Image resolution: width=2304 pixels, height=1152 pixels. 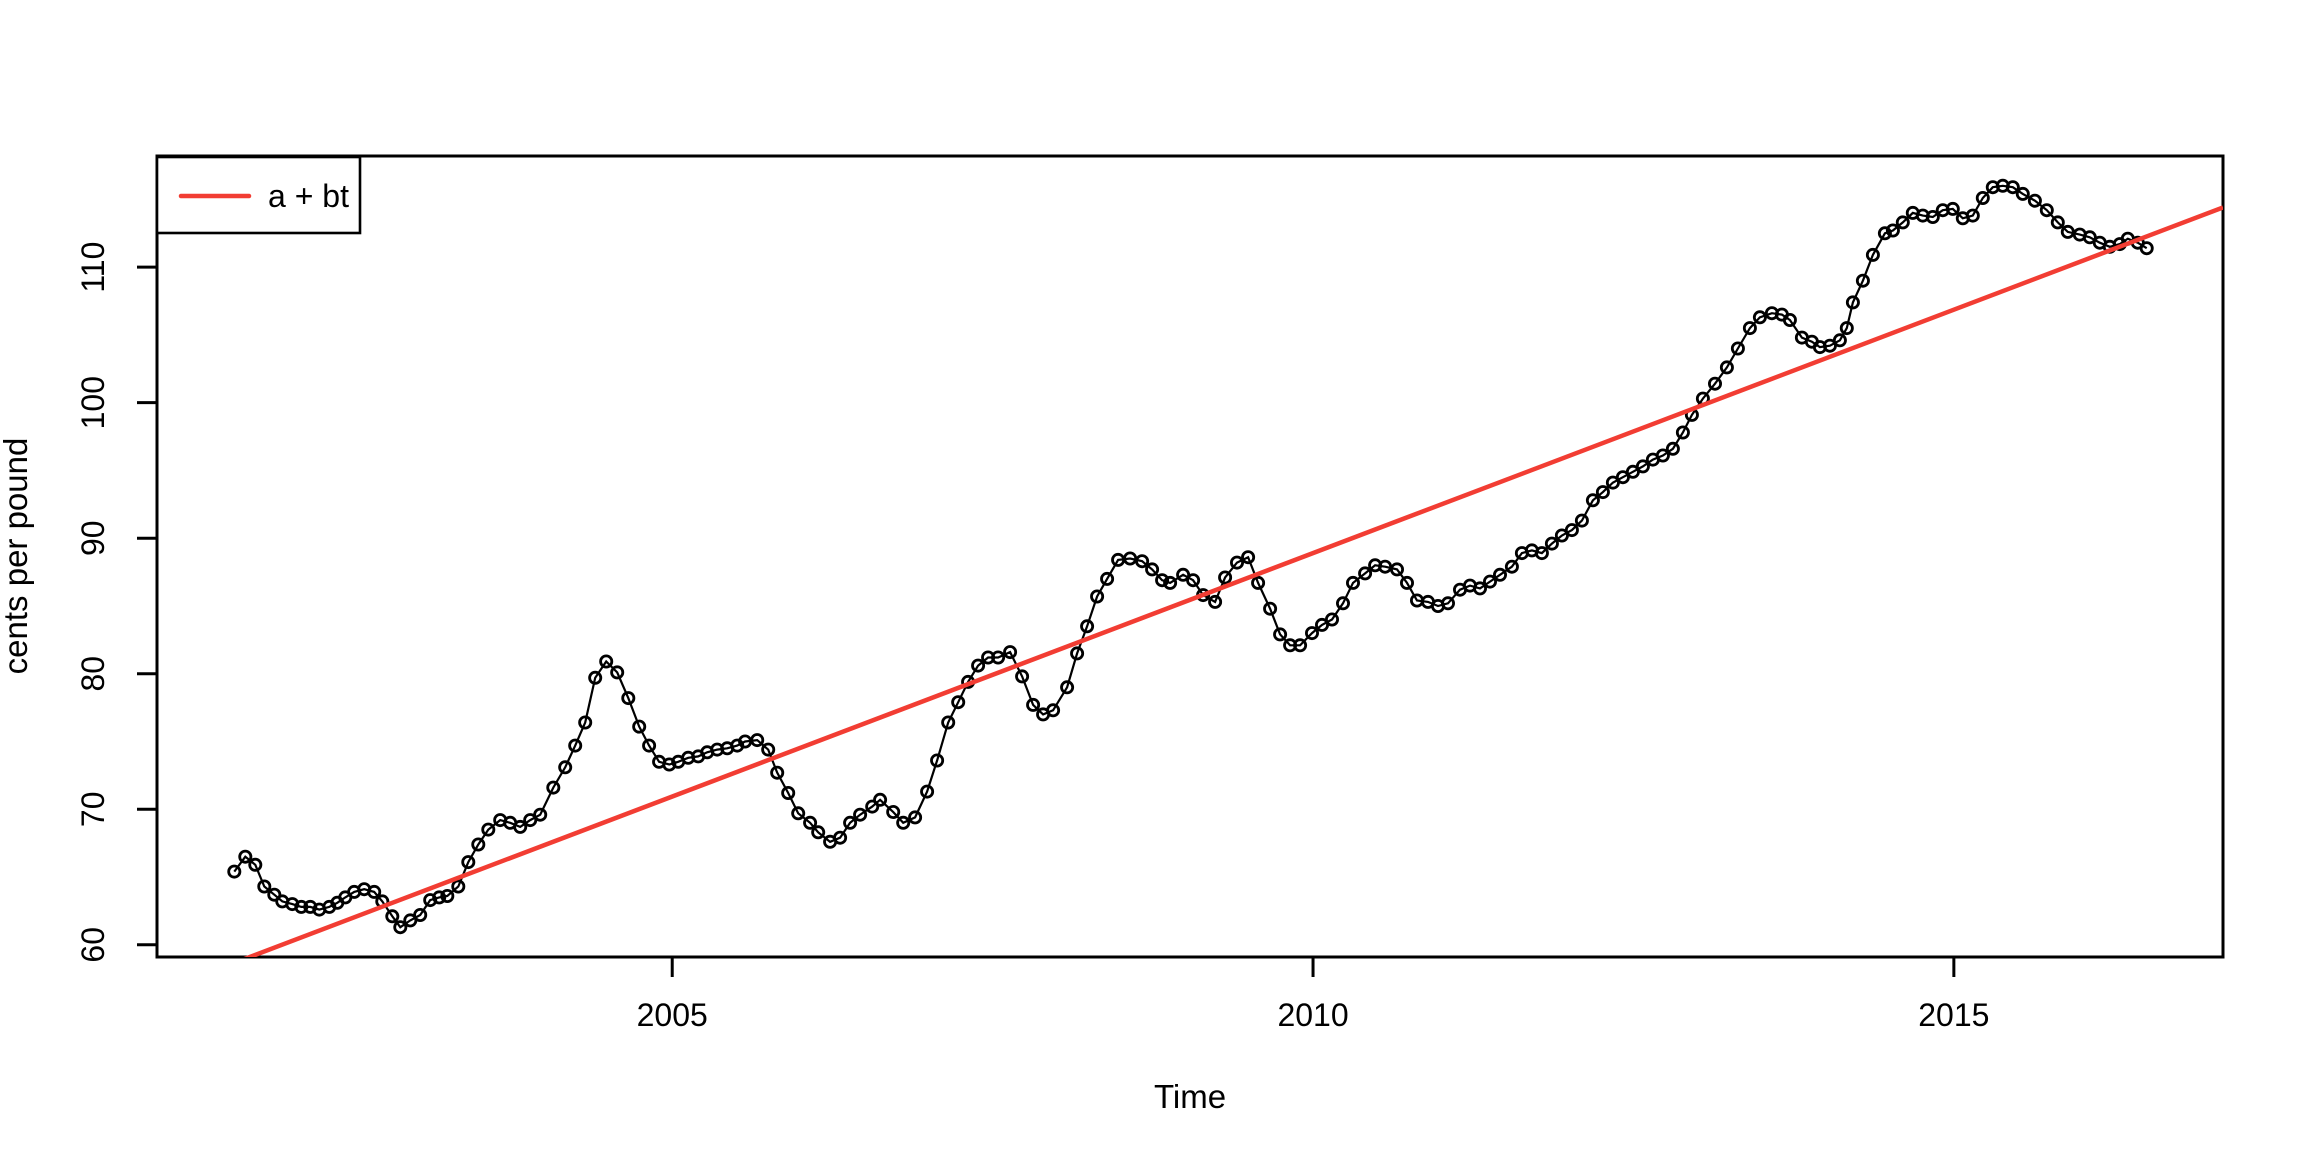 I want to click on y-tick-label: 80, so click(x=93, y=674).